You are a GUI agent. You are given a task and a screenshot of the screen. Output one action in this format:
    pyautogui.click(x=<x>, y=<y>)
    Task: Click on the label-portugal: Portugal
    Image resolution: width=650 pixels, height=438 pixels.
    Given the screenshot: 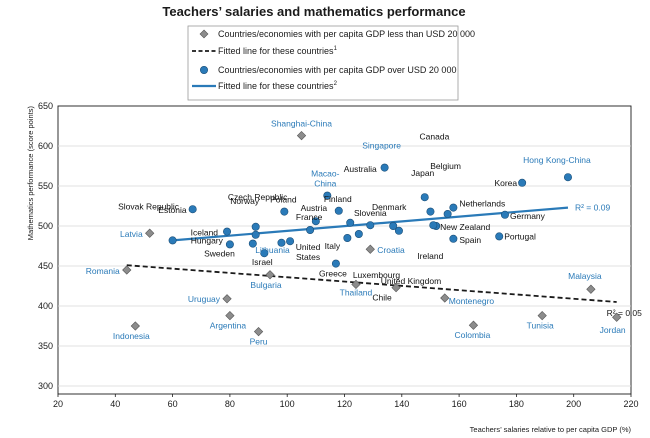 What is the action you would take?
    pyautogui.click(x=520, y=236)
    